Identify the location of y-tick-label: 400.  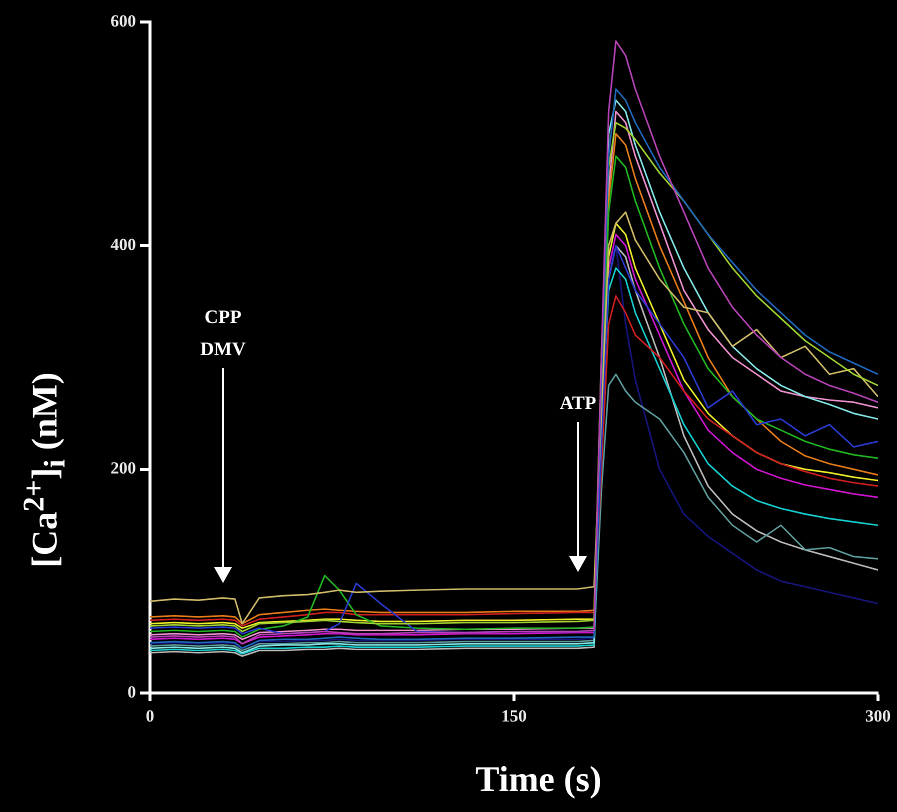
(123, 244).